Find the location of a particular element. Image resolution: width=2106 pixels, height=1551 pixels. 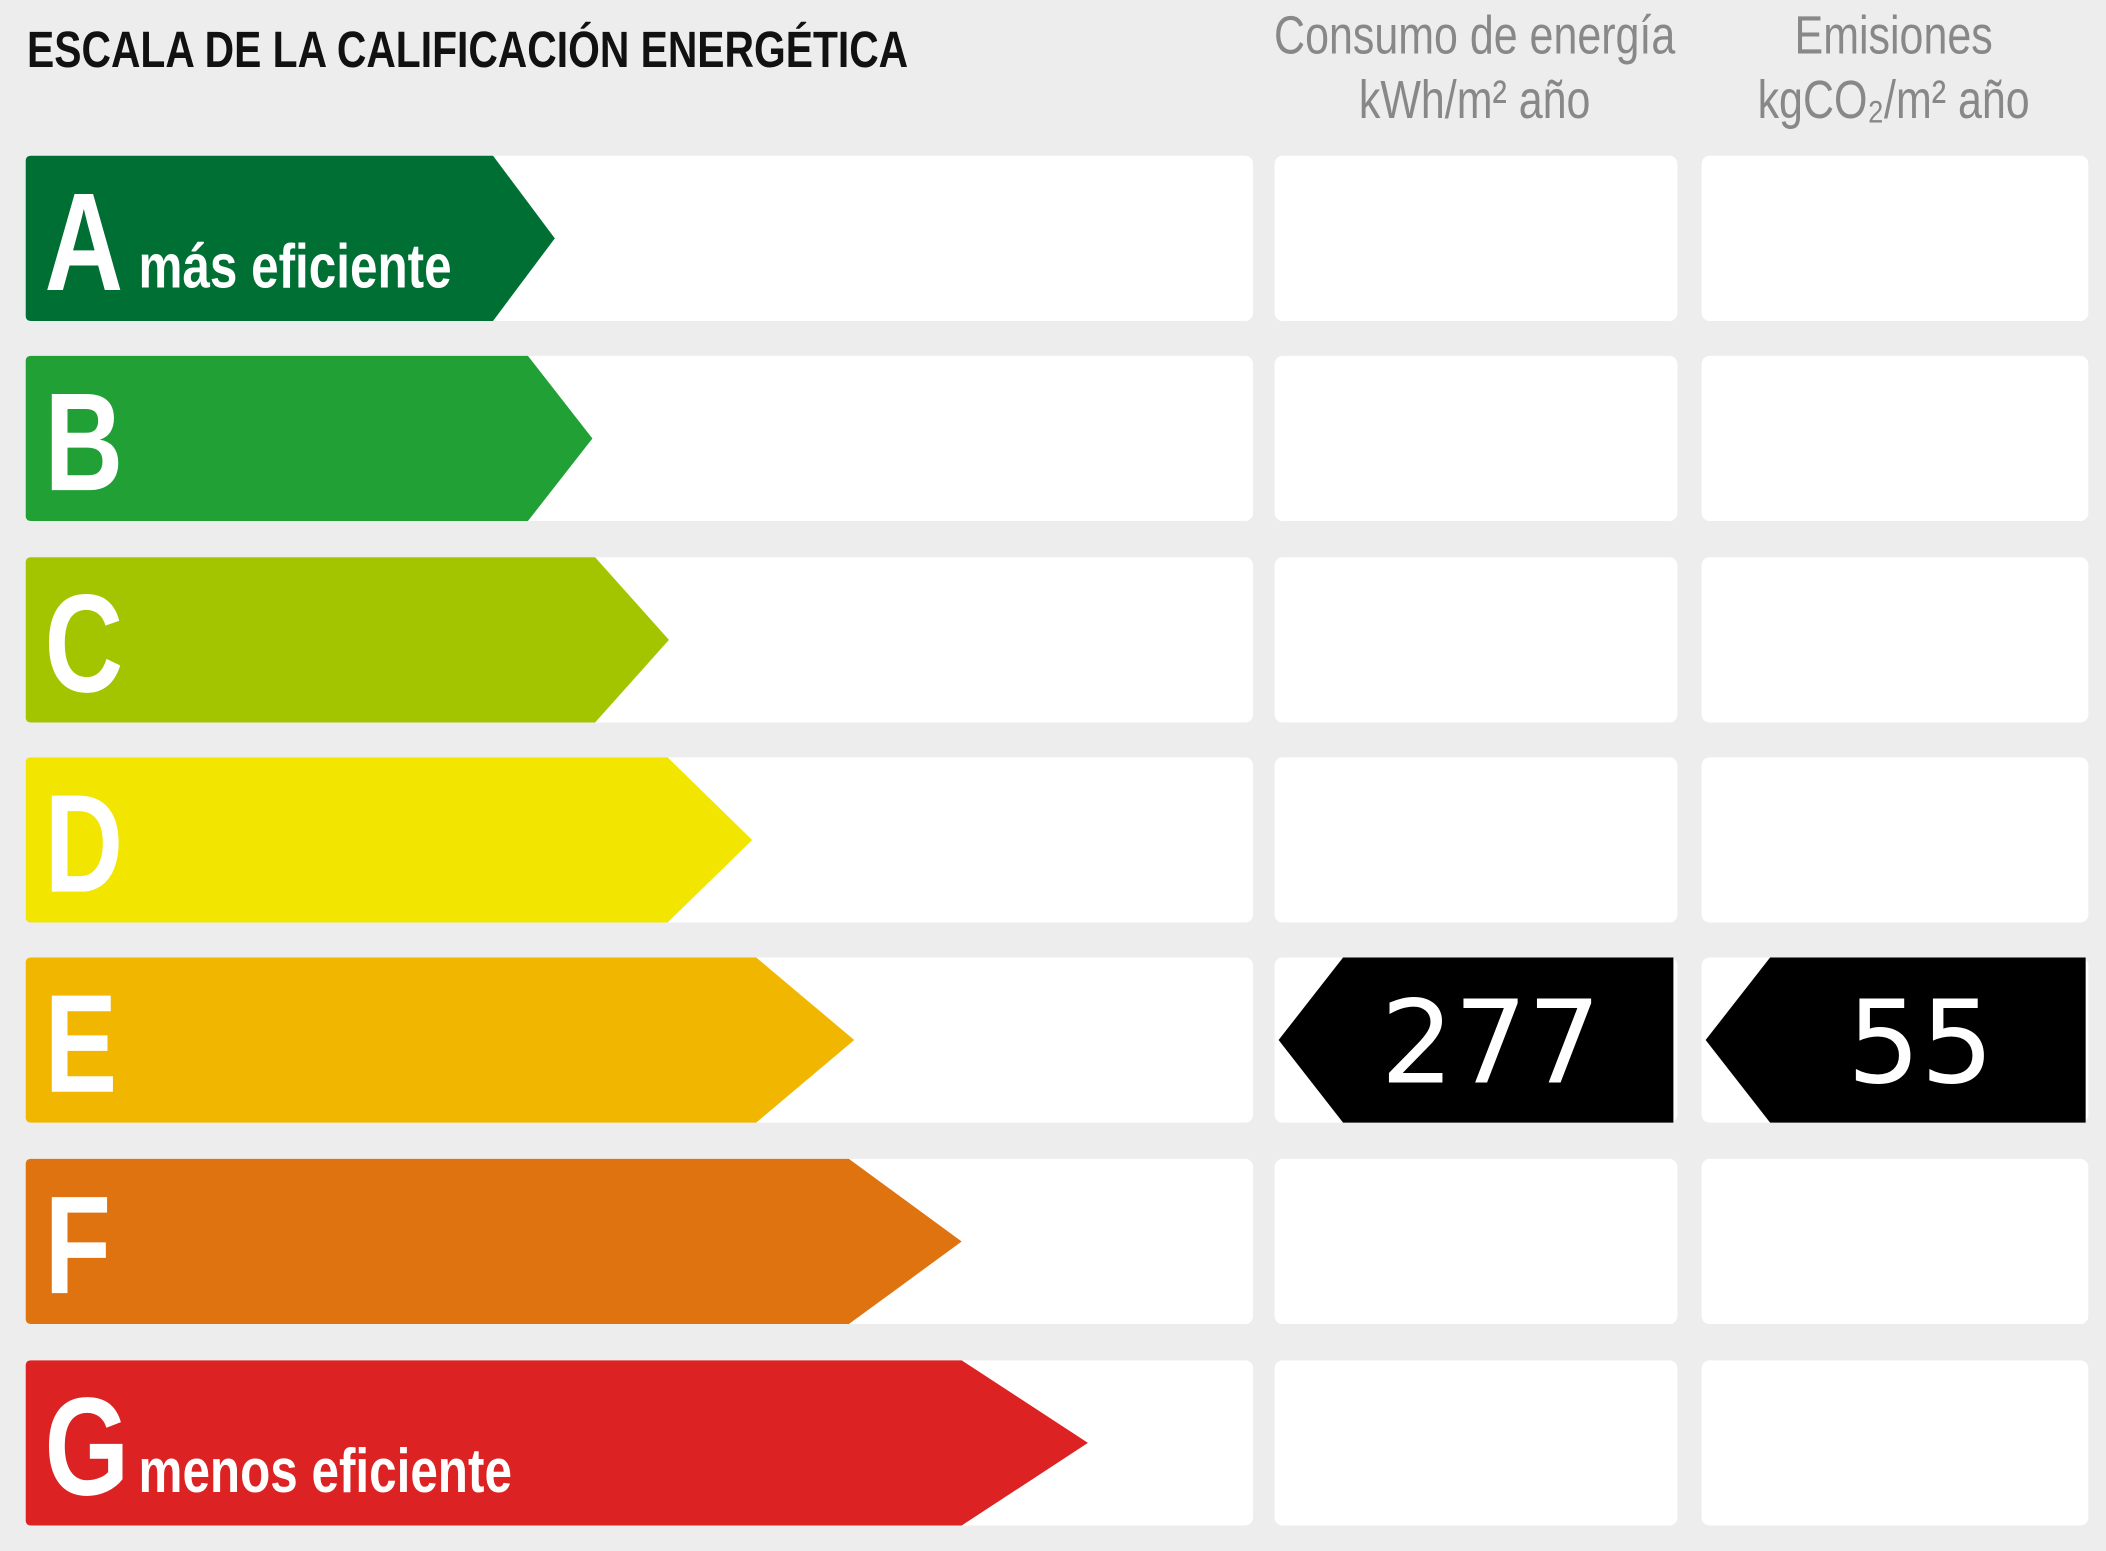

title-group: ESCALA DE LA CALIFICACIÓN ENERGÉTICA is located at coordinates (467, 49).